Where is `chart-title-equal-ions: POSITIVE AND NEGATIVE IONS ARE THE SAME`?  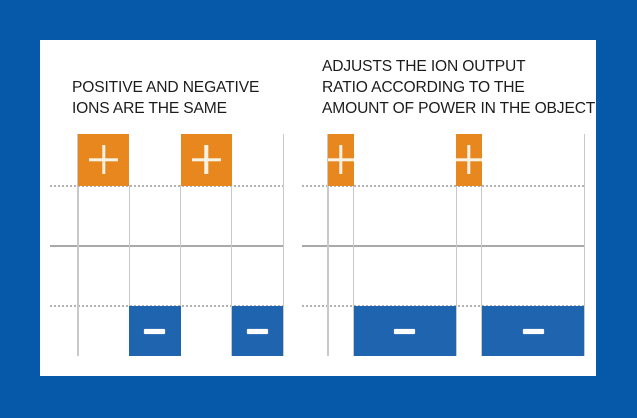
chart-title-equal-ions: POSITIVE AND NEGATIVE IONS ARE THE SAME is located at coordinates (166, 98).